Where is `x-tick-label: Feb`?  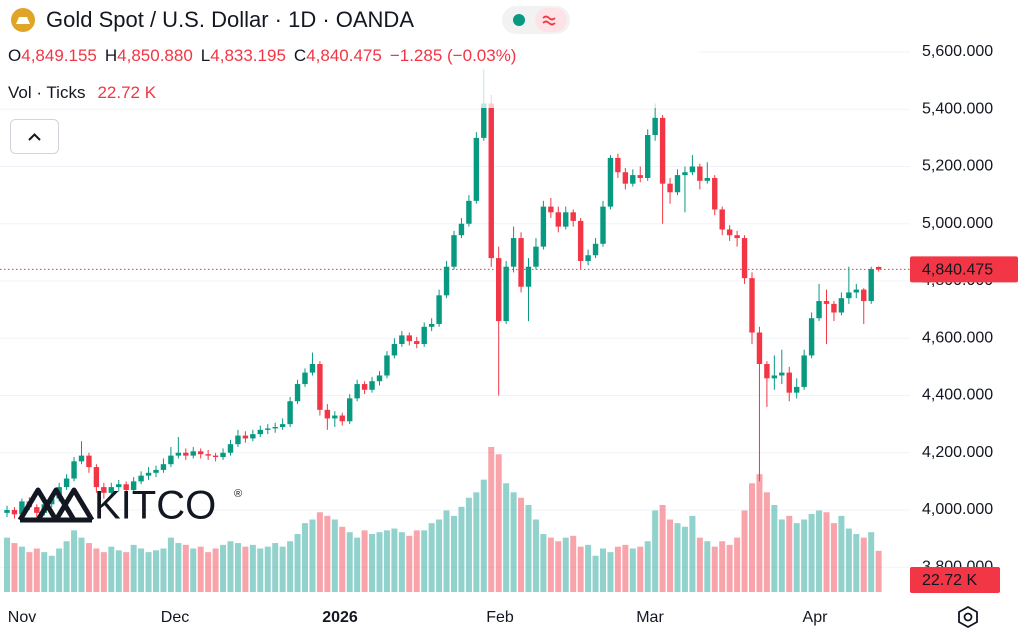 x-tick-label: Feb is located at coordinates (500, 617).